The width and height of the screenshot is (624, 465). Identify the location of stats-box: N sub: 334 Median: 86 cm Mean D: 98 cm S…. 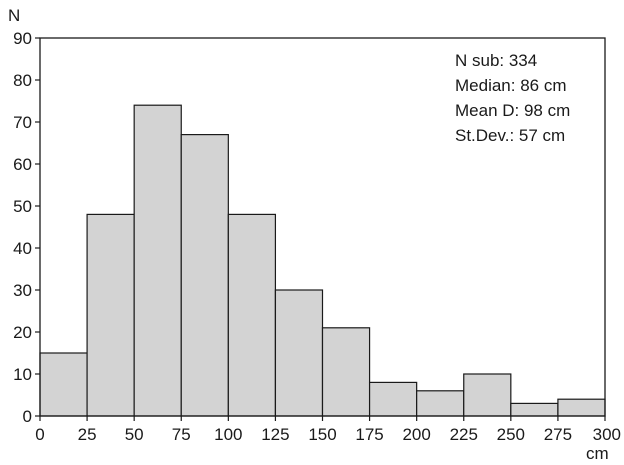
(512, 98).